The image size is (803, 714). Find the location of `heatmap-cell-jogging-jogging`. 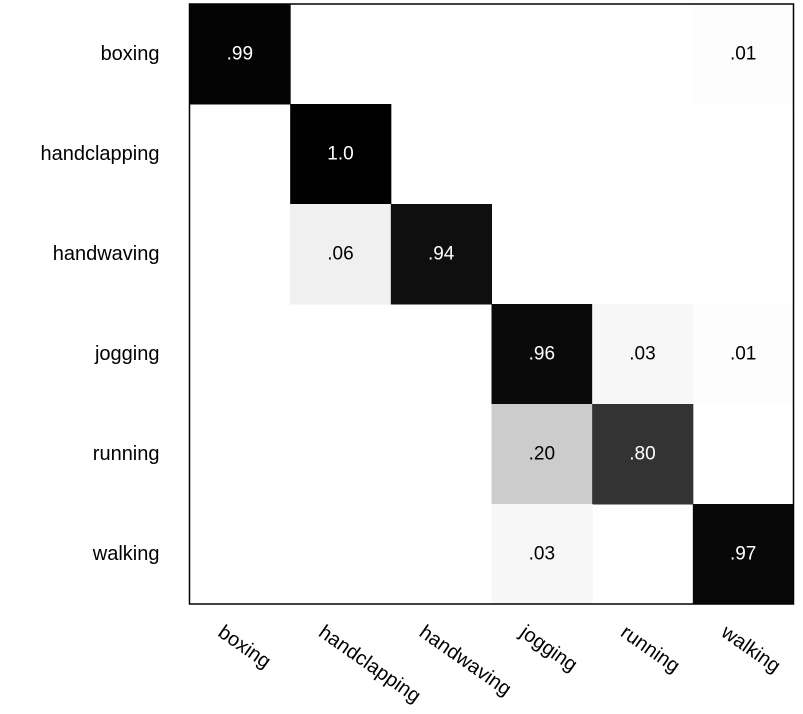

heatmap-cell-jogging-jogging is located at coordinates (542, 354).